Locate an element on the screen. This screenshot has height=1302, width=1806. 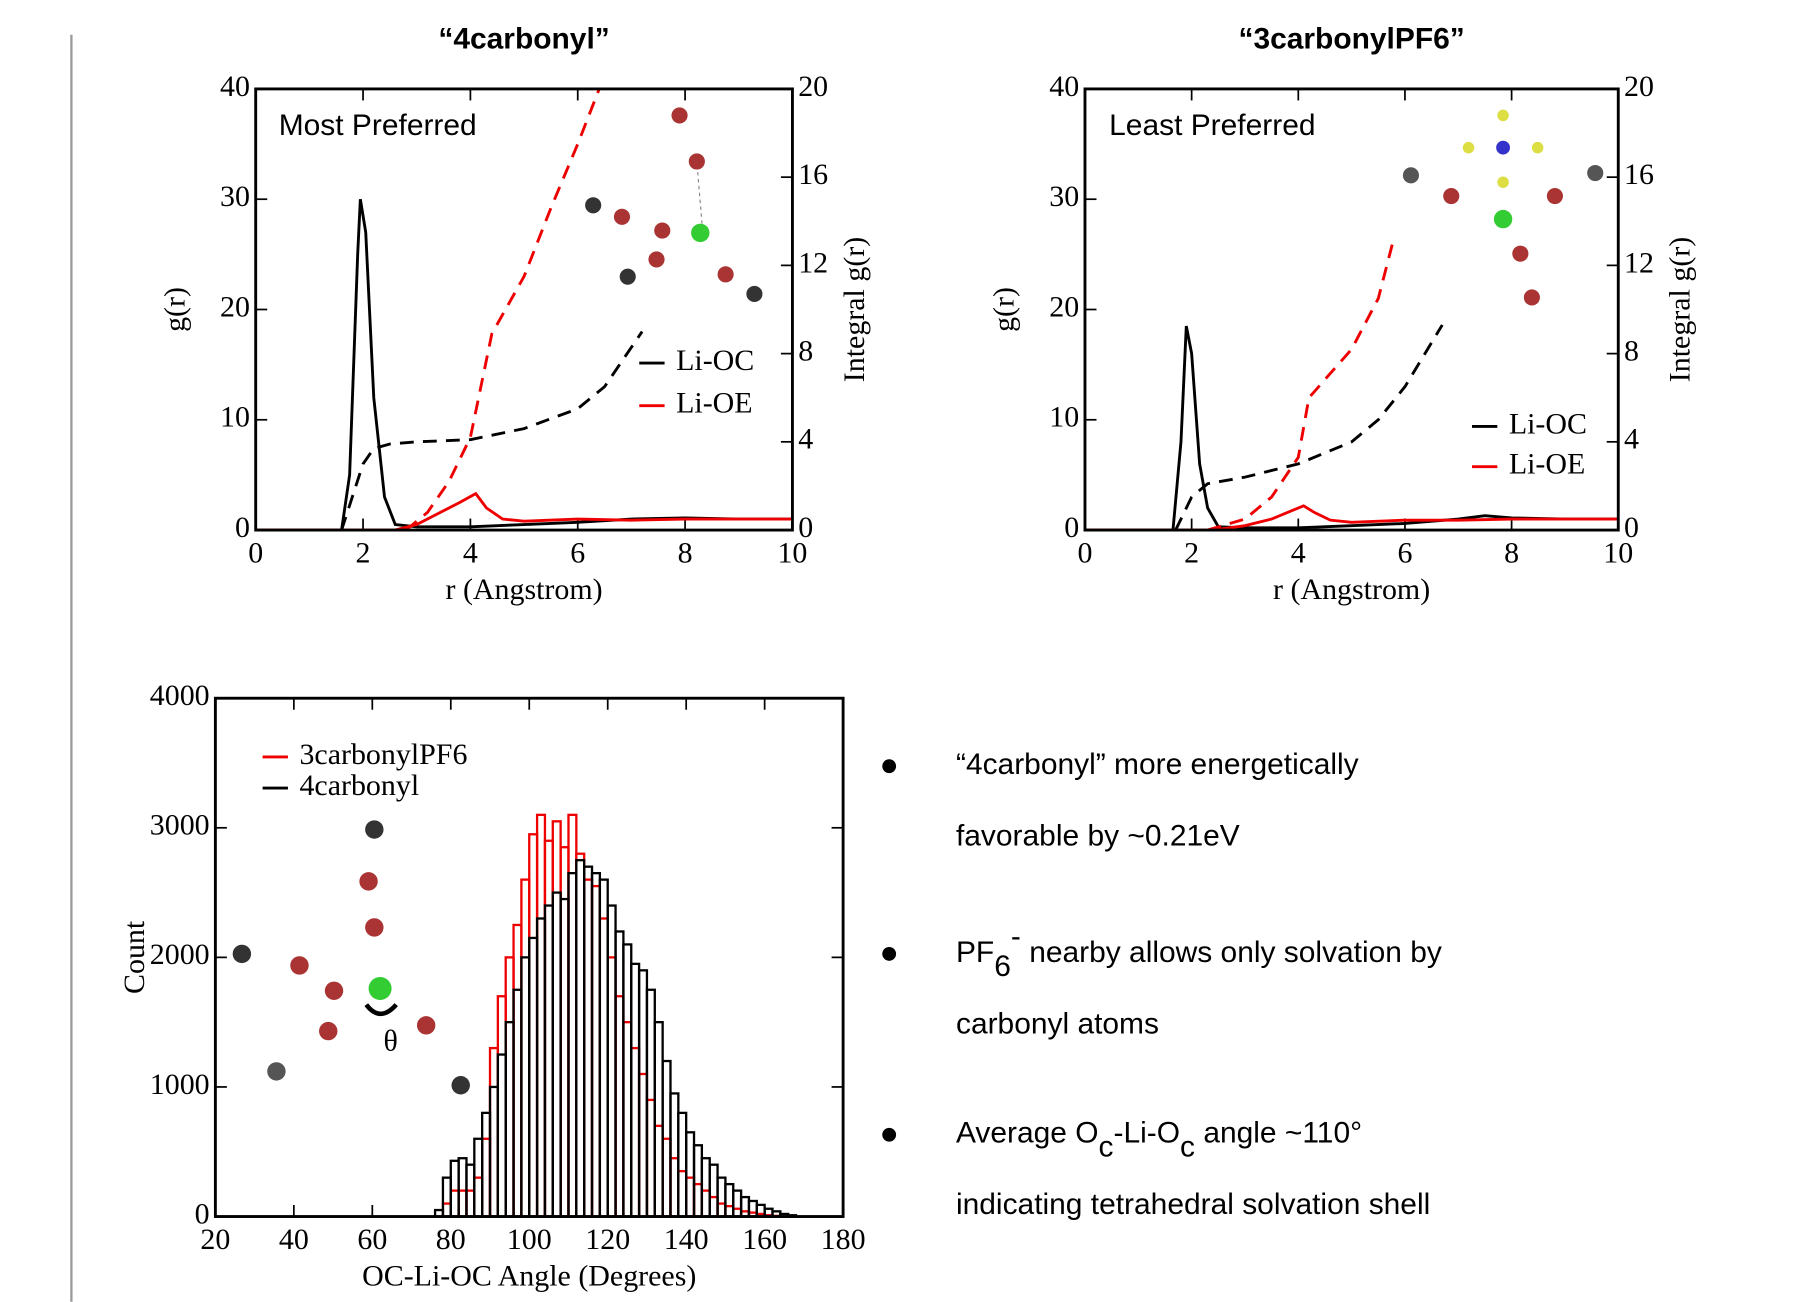
x-tick-label: 180 is located at coordinates (843, 1239).